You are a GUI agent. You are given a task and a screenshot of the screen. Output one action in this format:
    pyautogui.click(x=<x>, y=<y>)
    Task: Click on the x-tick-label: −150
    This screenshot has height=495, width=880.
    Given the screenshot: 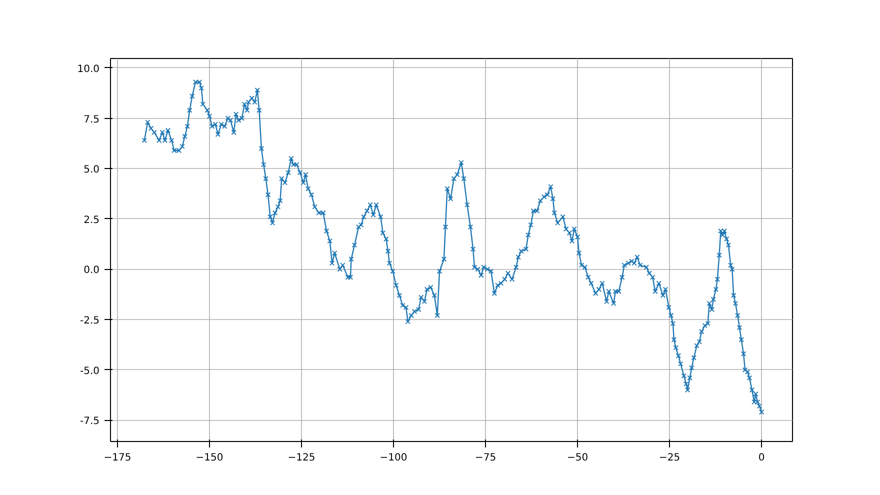 What is the action you would take?
    pyautogui.click(x=210, y=458)
    